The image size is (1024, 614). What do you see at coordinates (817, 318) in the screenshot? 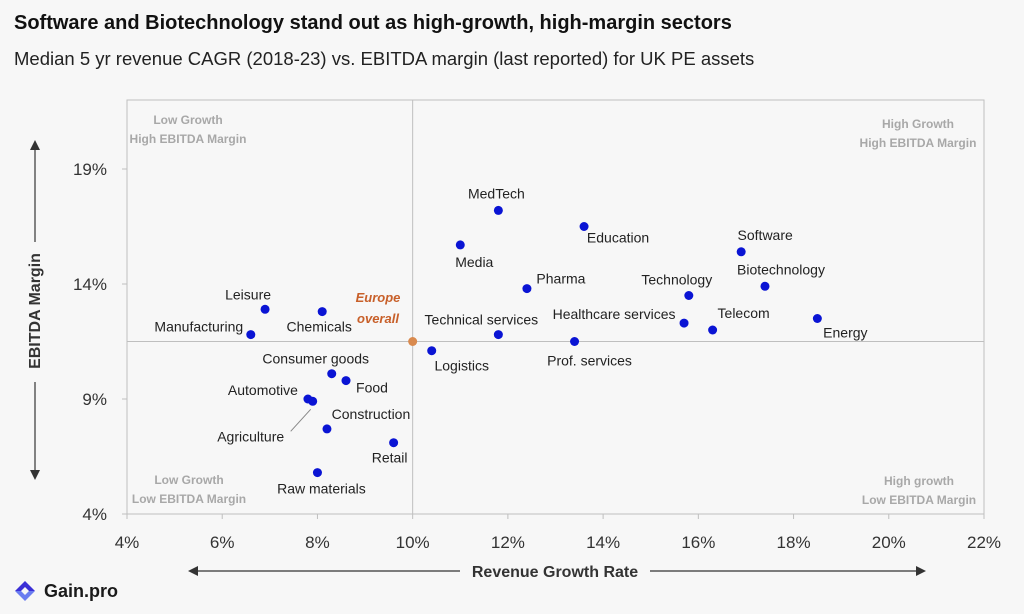
I see `point-energy` at bounding box center [817, 318].